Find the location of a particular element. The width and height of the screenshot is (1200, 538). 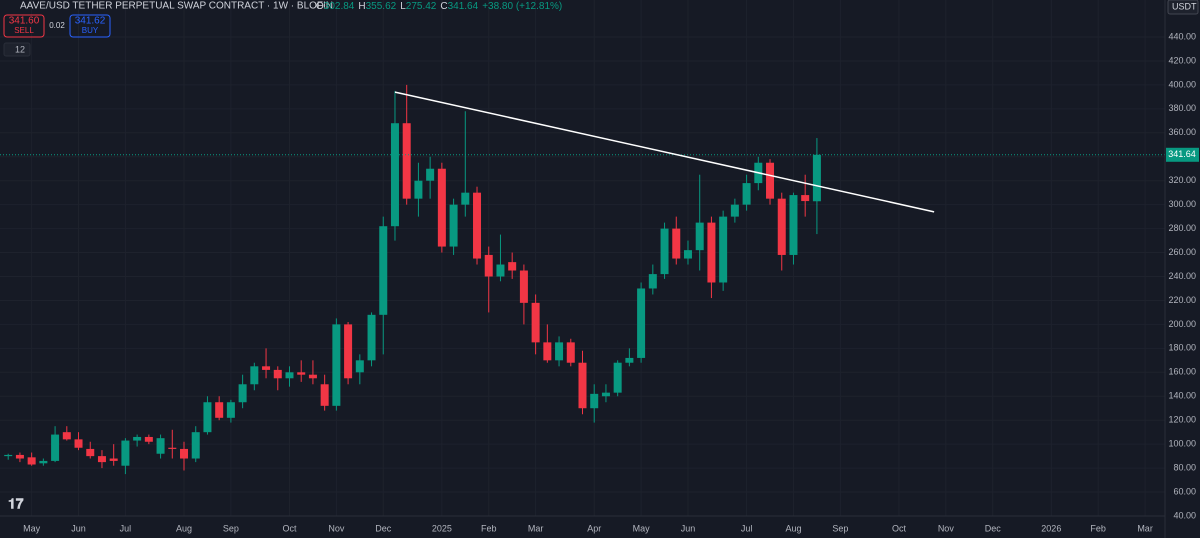

y-tick-label: 120.00 is located at coordinates (1182, 420).